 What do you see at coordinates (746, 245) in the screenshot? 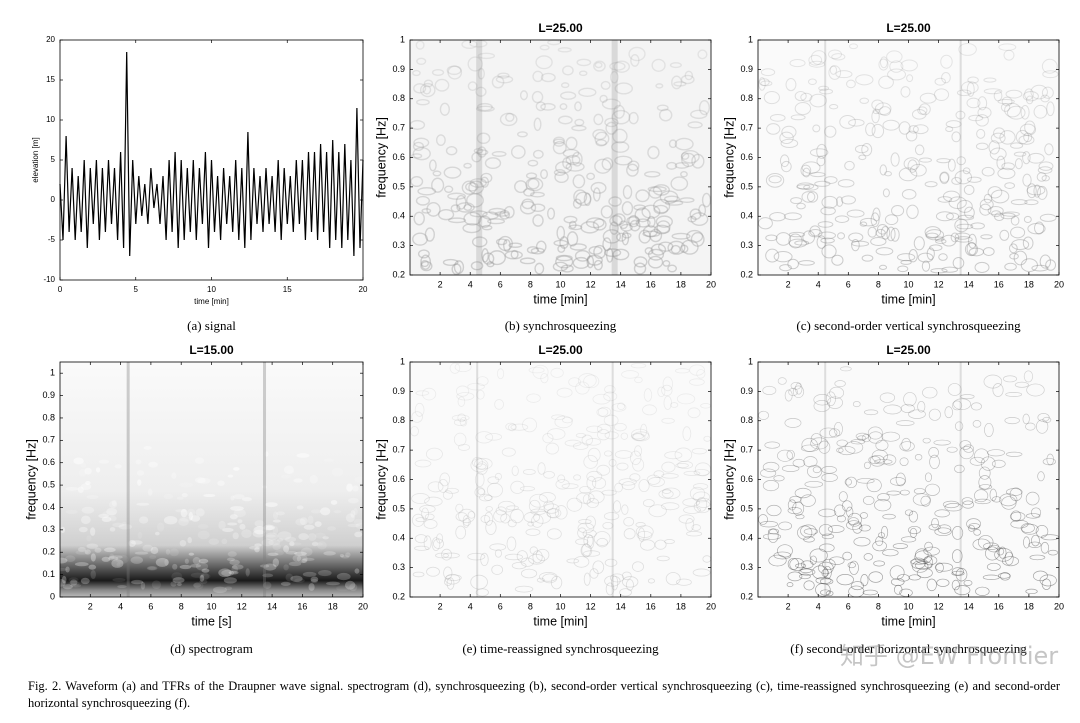
I see `y-tick-label: 0.3` at bounding box center [746, 245].